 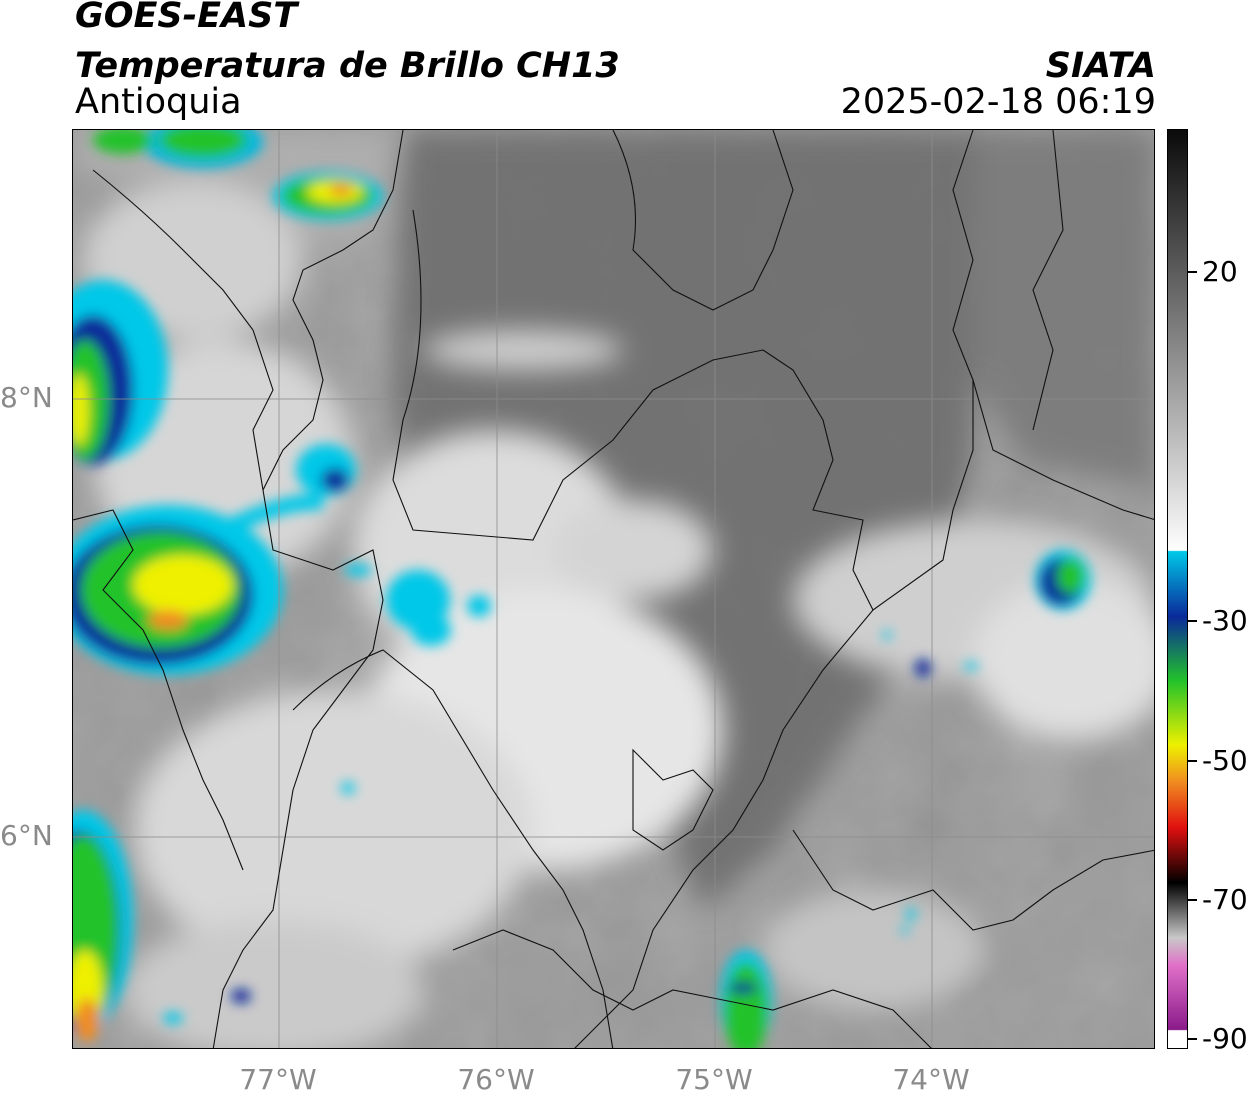 I want to click on colorbar-label-20: 20, so click(x=1220, y=271).